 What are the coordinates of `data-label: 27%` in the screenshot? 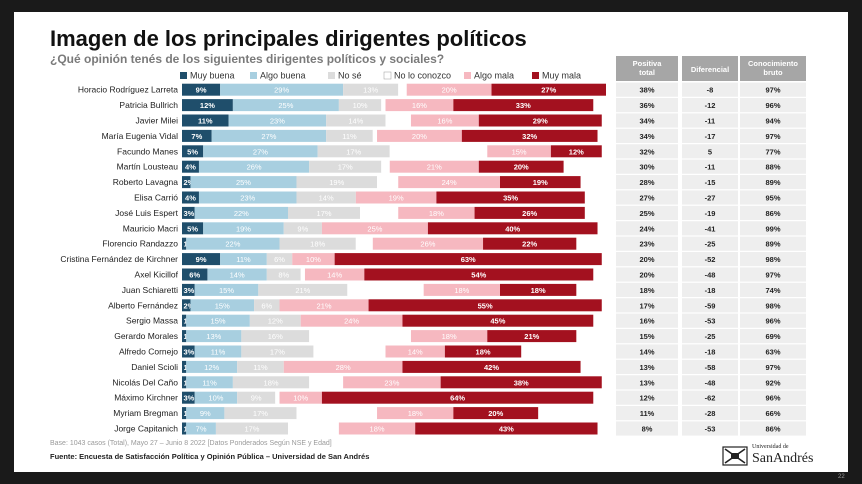 It's located at (548, 90).